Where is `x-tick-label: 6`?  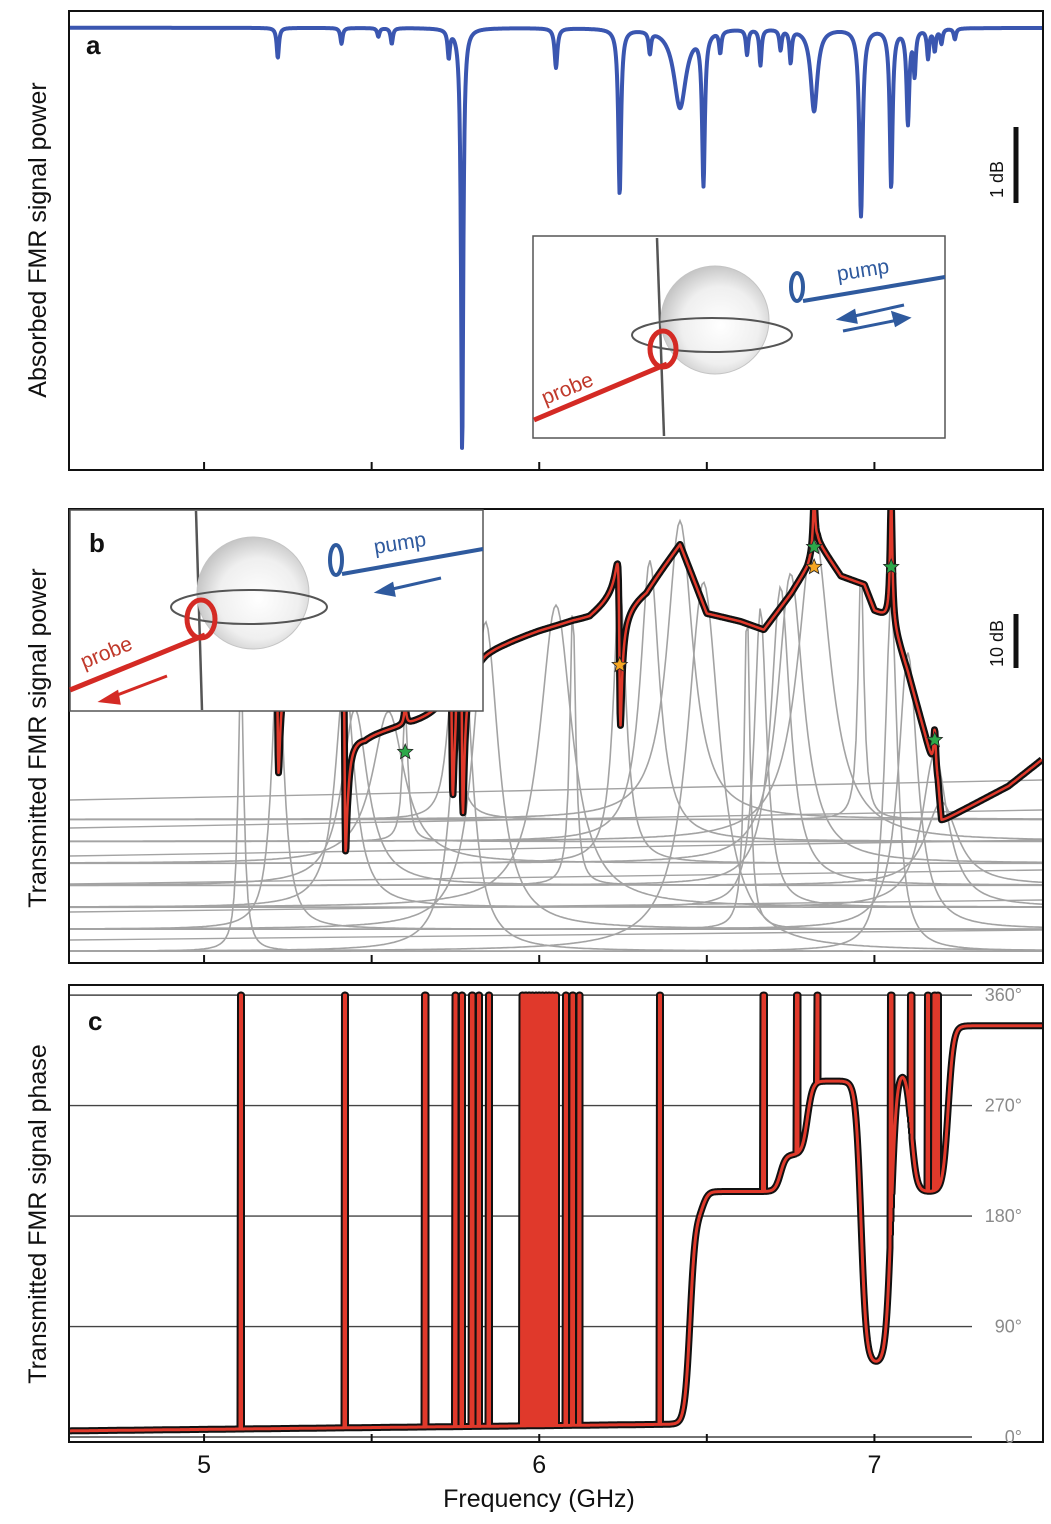
x-tick-label: 6 is located at coordinates (539, 1465).